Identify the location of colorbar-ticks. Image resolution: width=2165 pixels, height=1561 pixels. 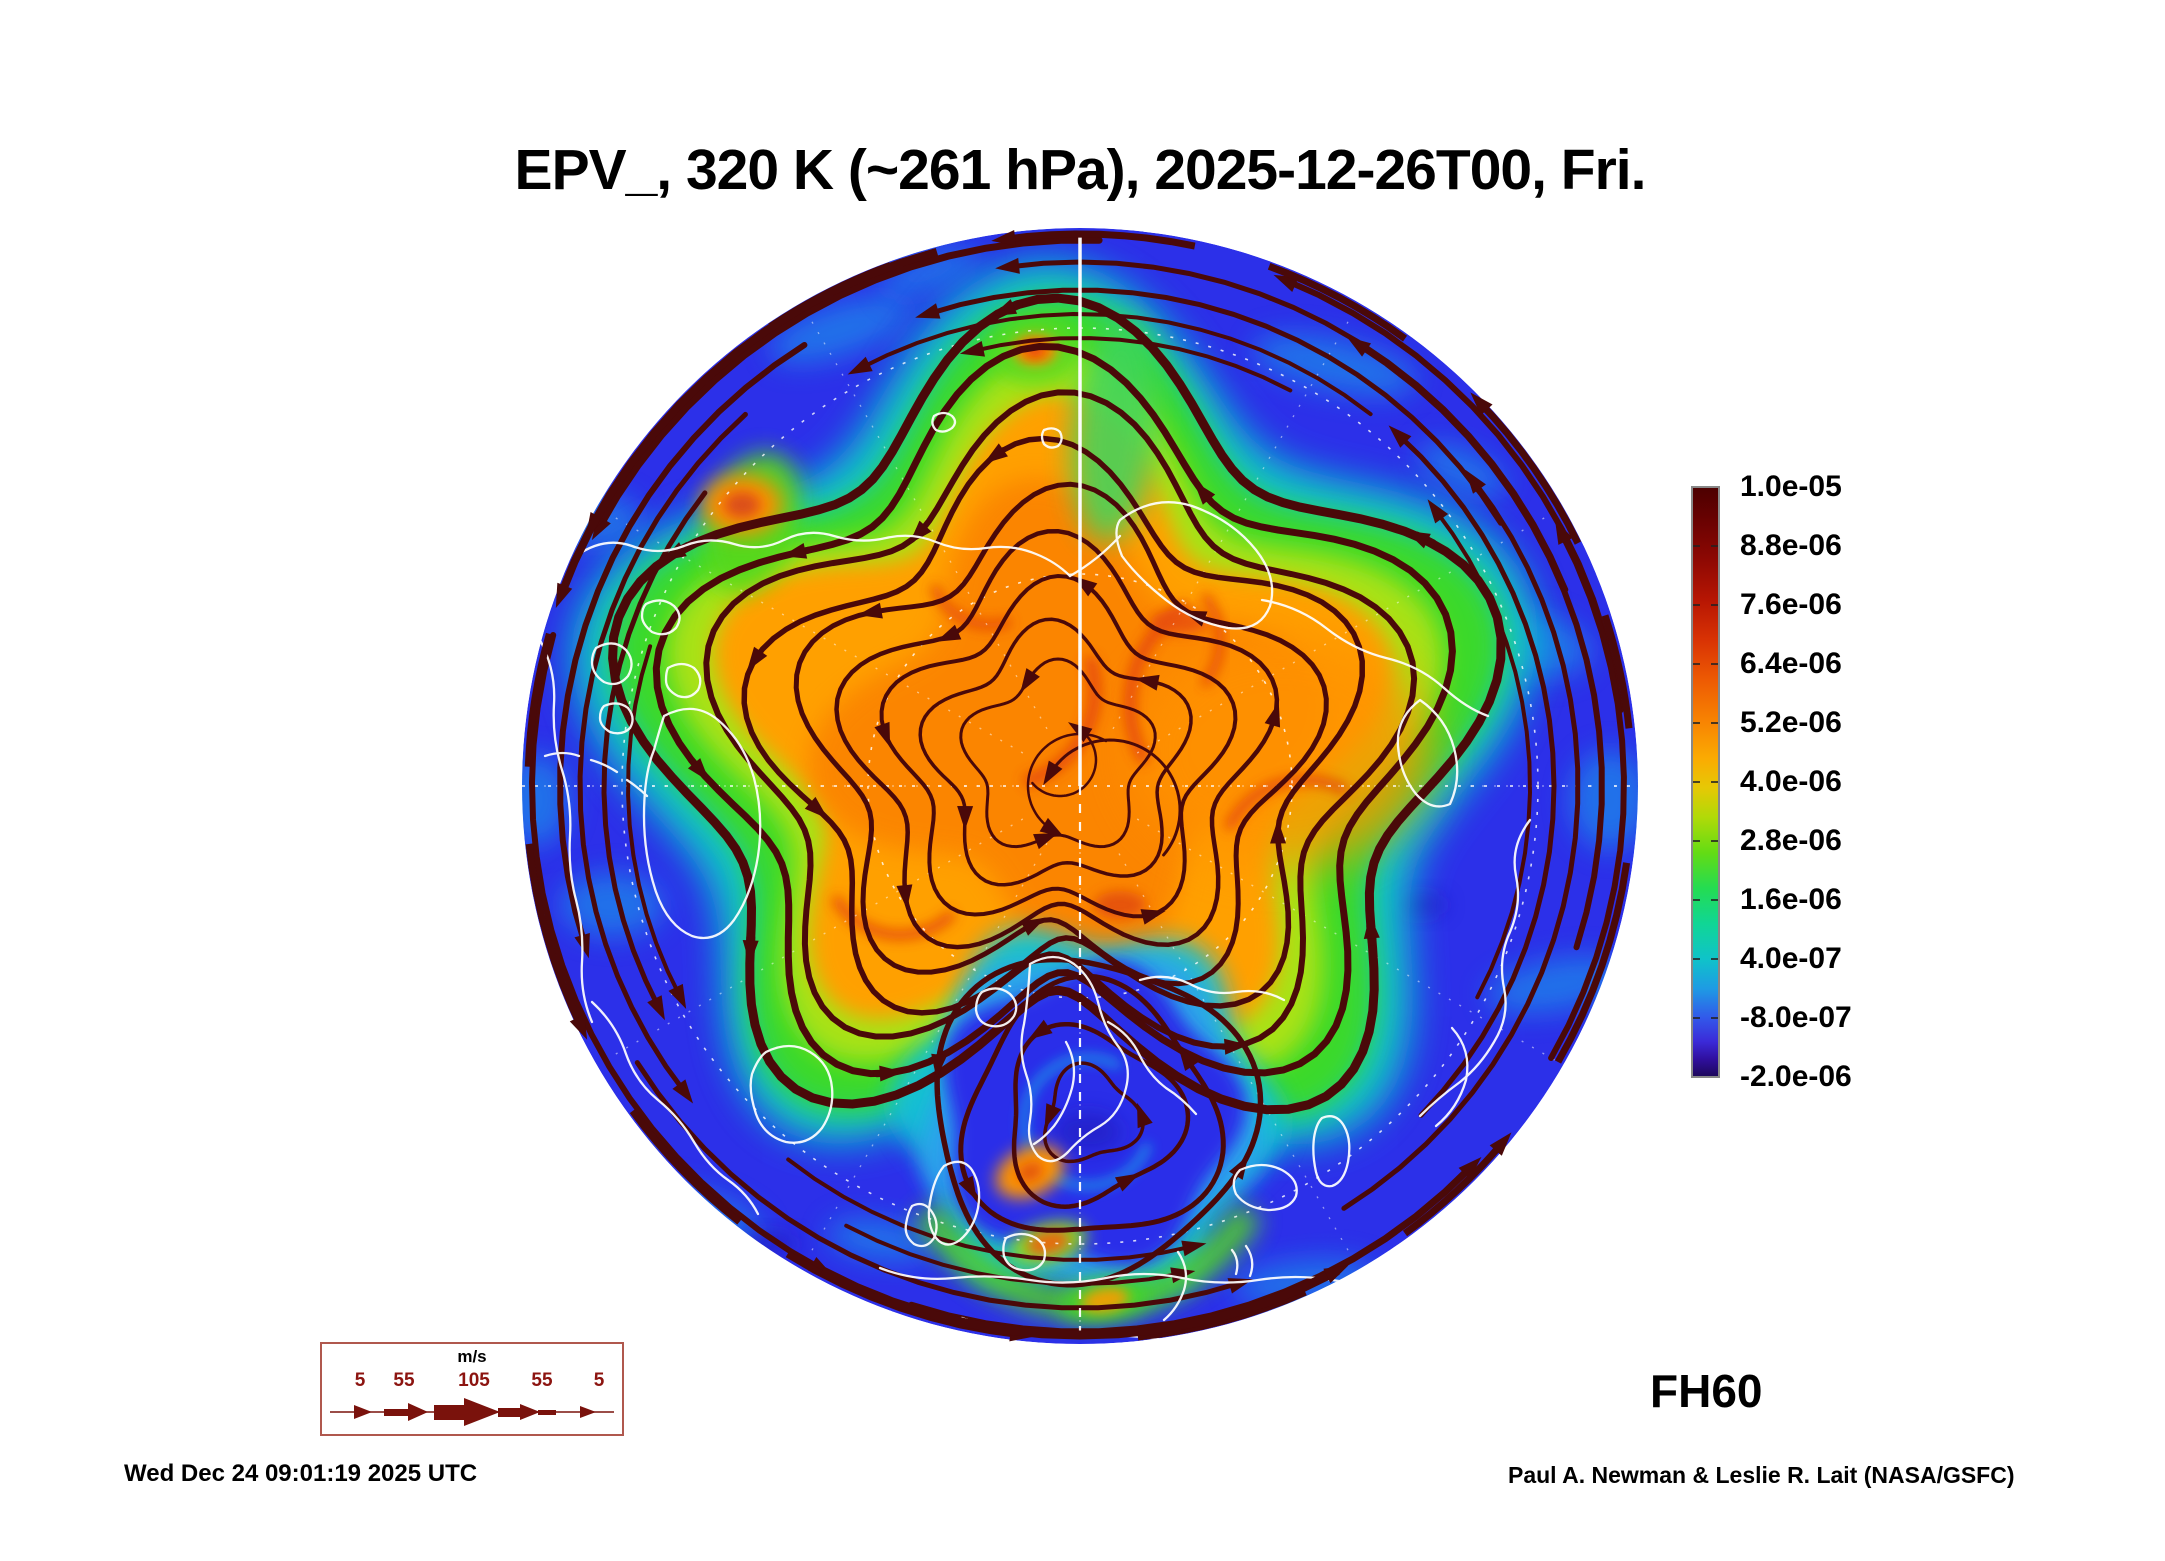
(1705, 782).